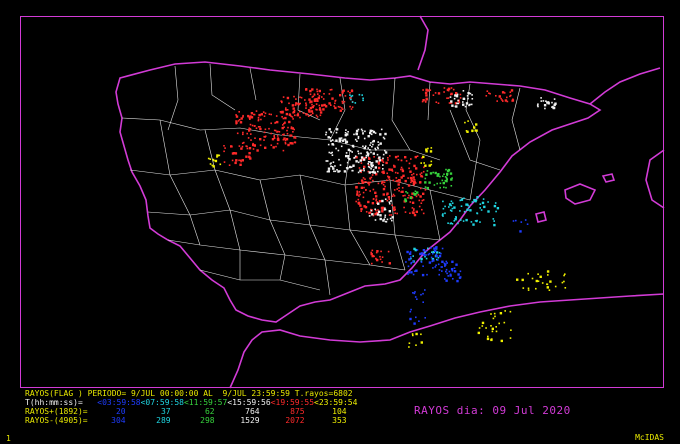 The height and width of the screenshot is (444, 680). What do you see at coordinates (423, 43) in the screenshot?
I see `france-coast` at bounding box center [423, 43].